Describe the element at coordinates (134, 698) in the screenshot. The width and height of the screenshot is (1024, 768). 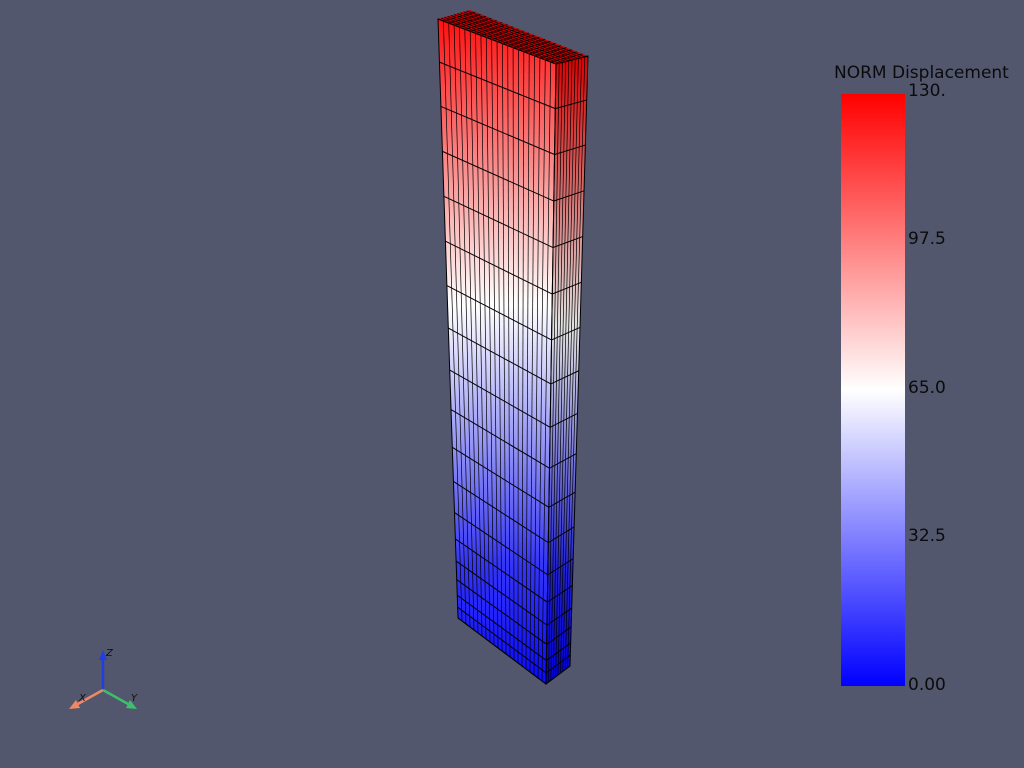
I see `y-axis-label: Y` at that location.